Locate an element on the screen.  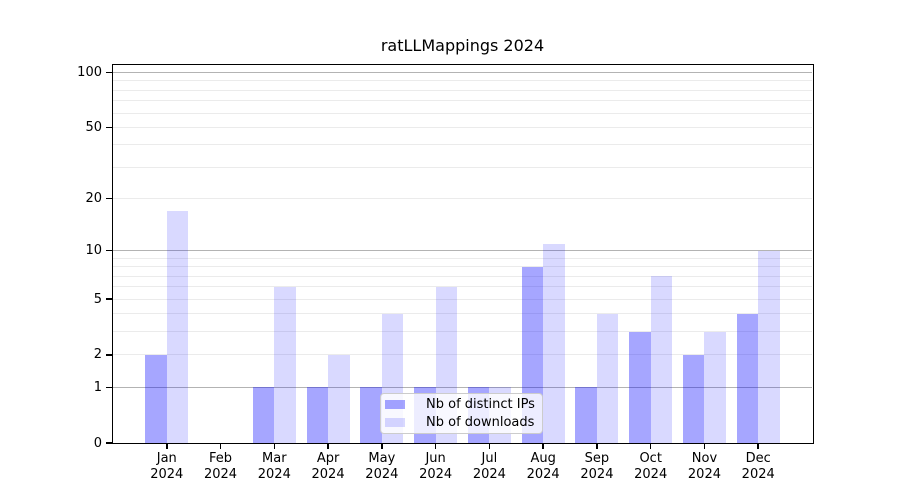
x-tick-label: Dec 2024 is located at coordinates (758, 466).